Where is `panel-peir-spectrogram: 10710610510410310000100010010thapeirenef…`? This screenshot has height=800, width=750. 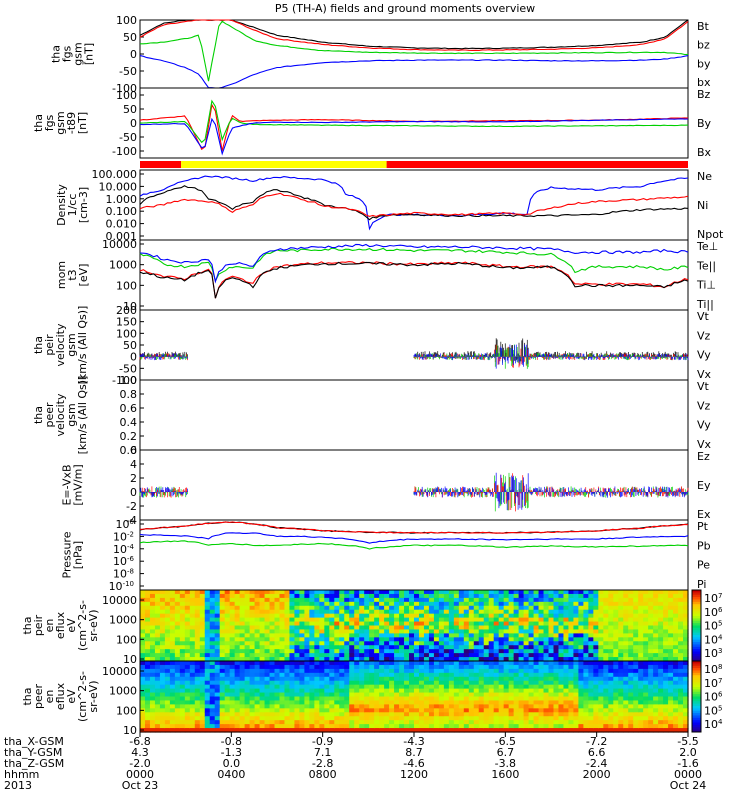 panel-peir-spectrogram: 10710610510410310000100010010thapeirenef… is located at coordinates (372, 627).